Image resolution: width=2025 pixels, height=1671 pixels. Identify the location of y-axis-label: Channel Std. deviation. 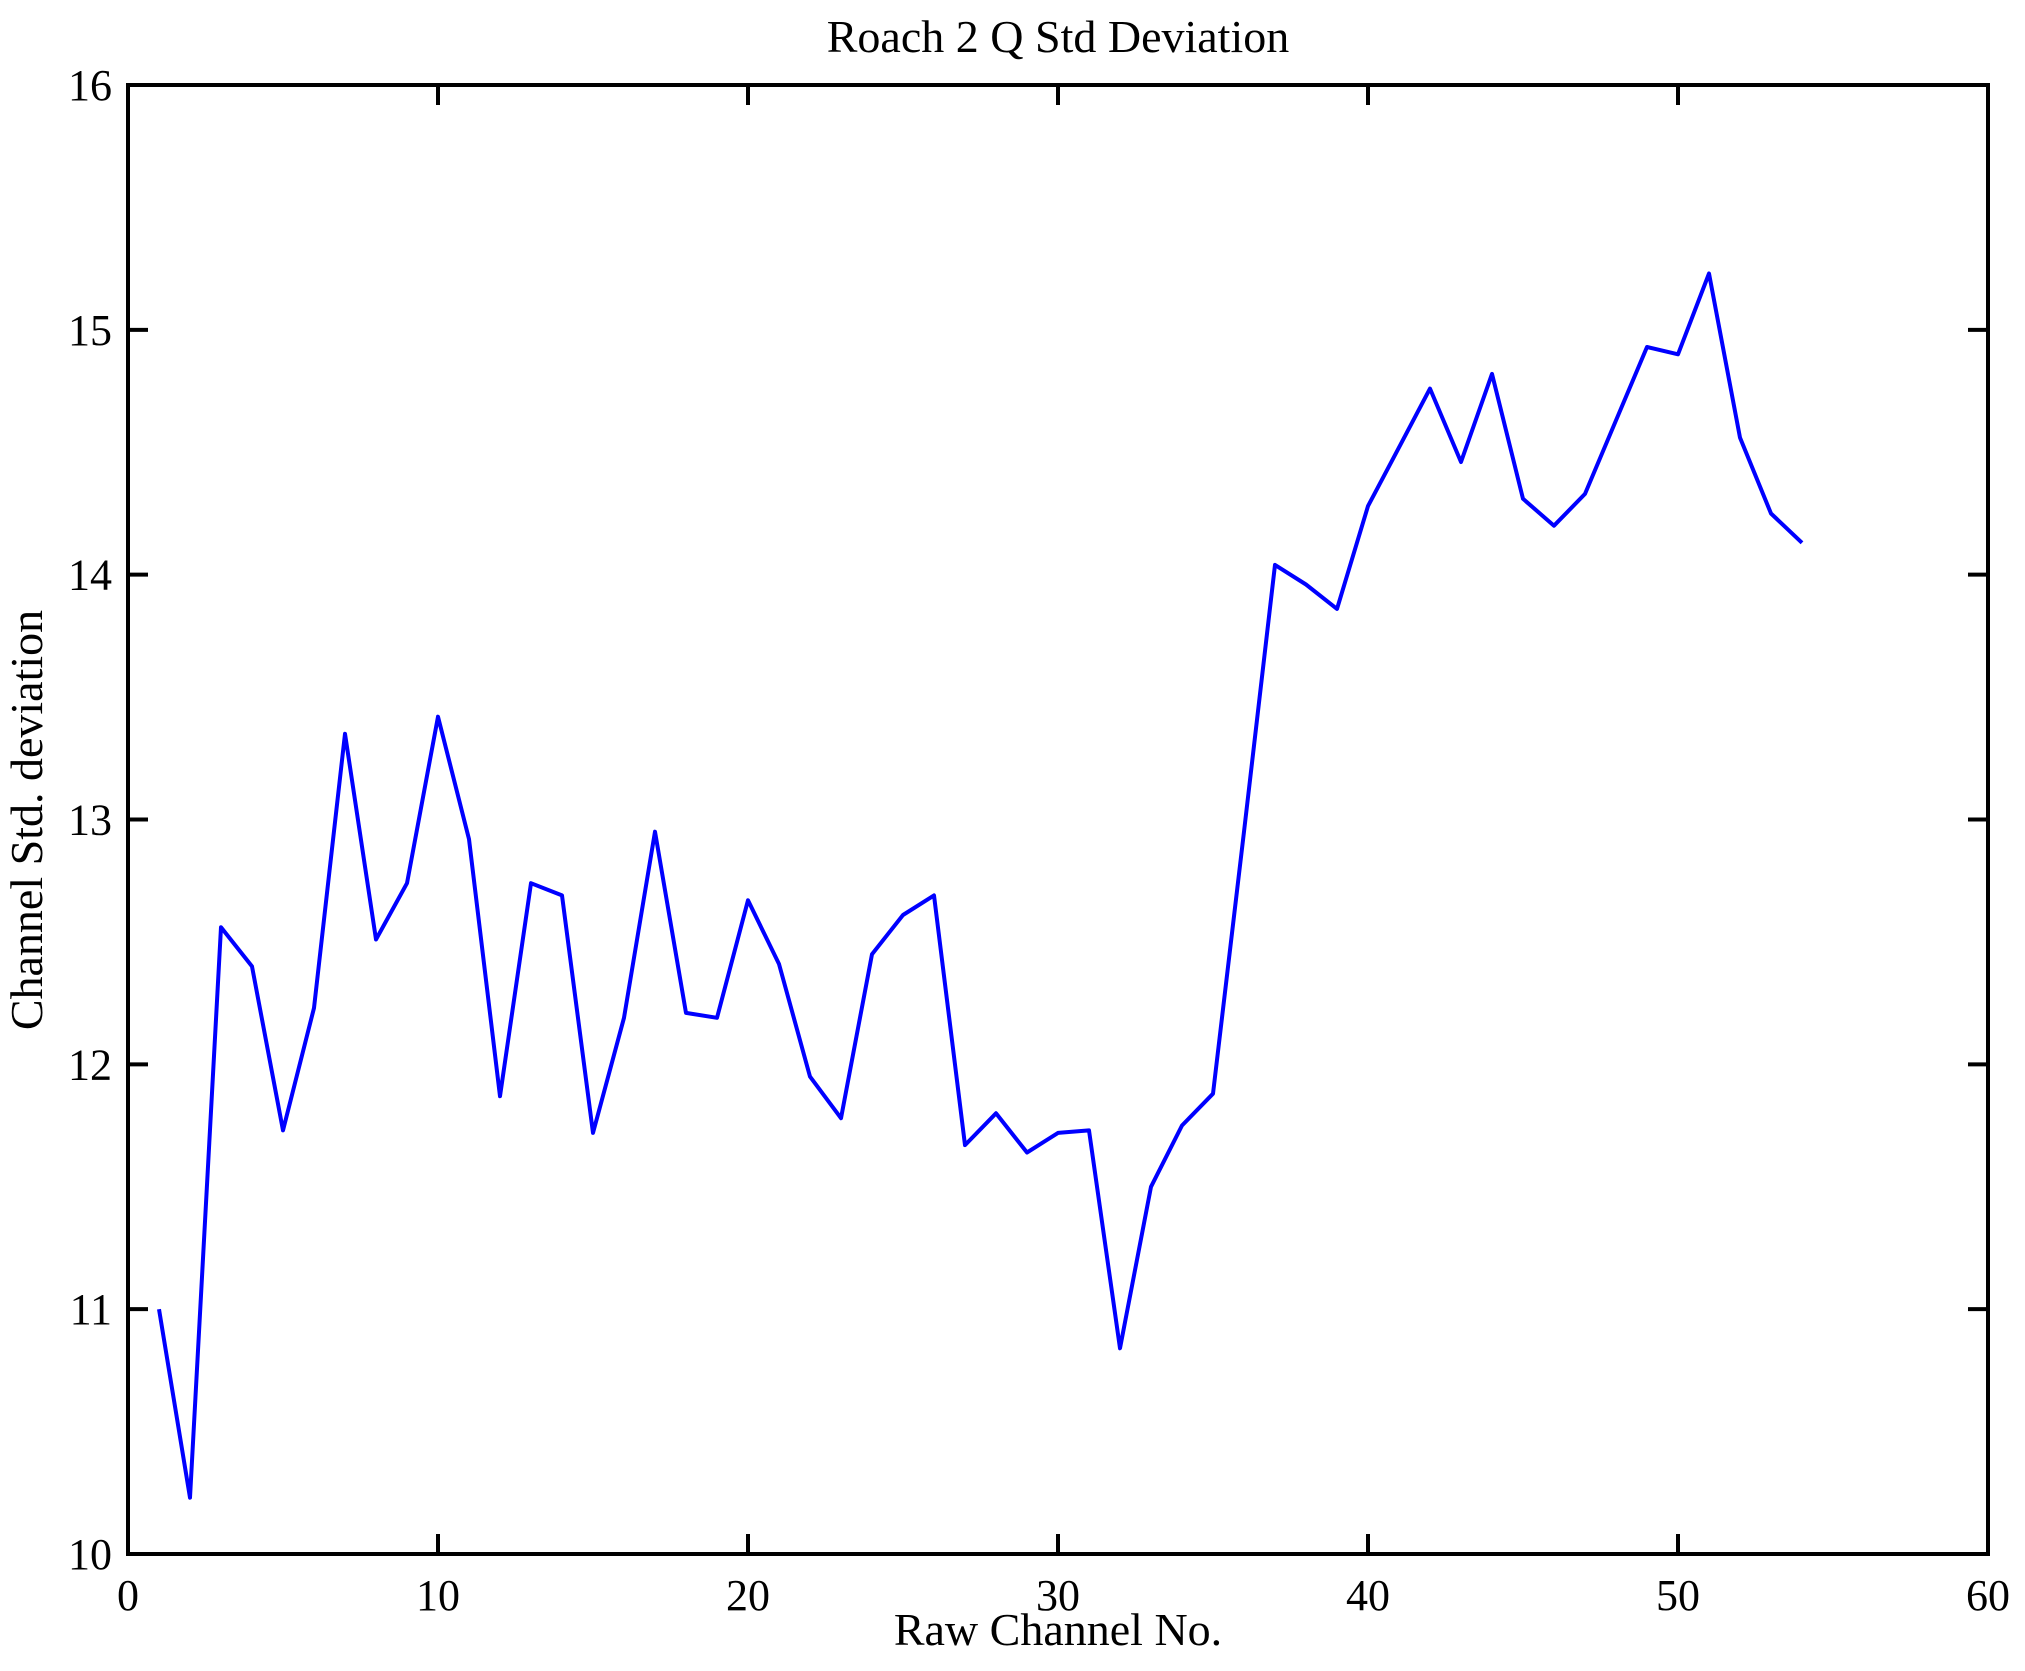
(26, 820).